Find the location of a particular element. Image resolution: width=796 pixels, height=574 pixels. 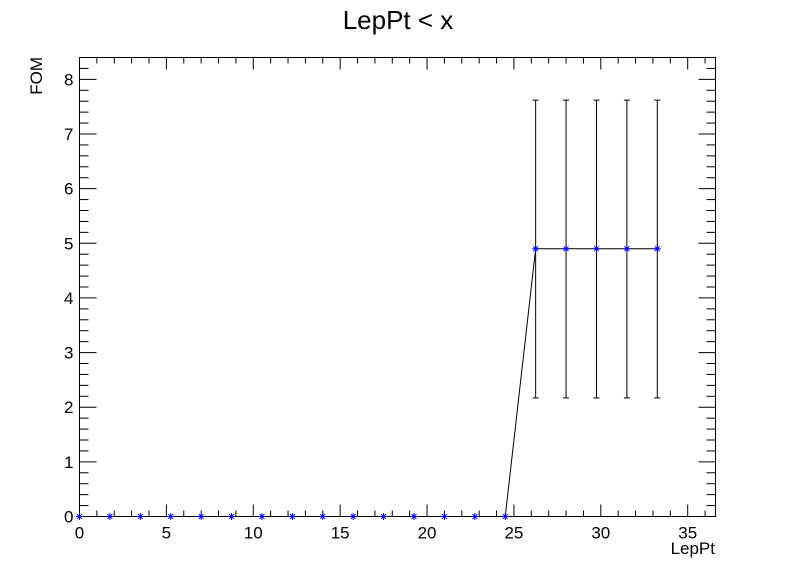

chart-title: LepPt < x is located at coordinates (398, 20).